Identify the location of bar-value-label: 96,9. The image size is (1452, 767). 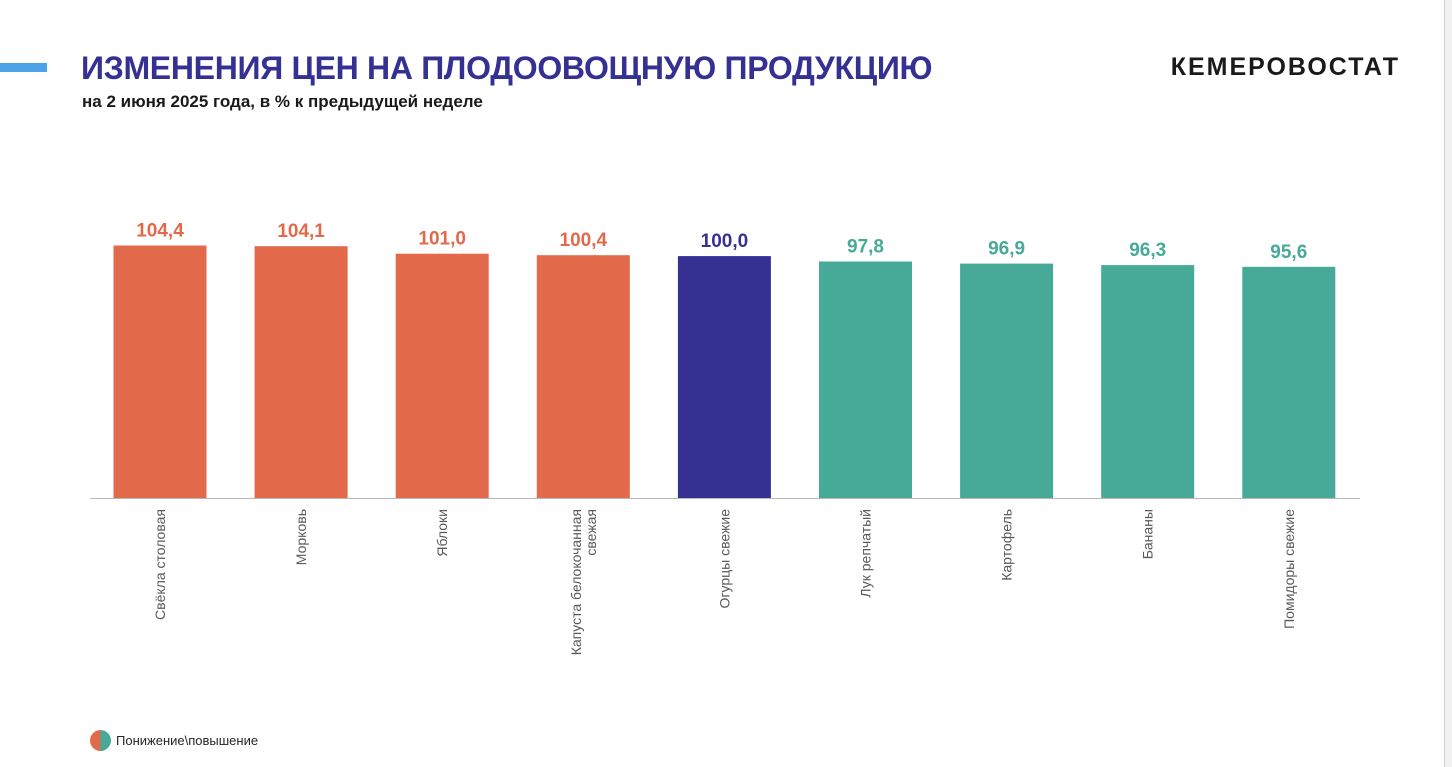
(1006, 249).